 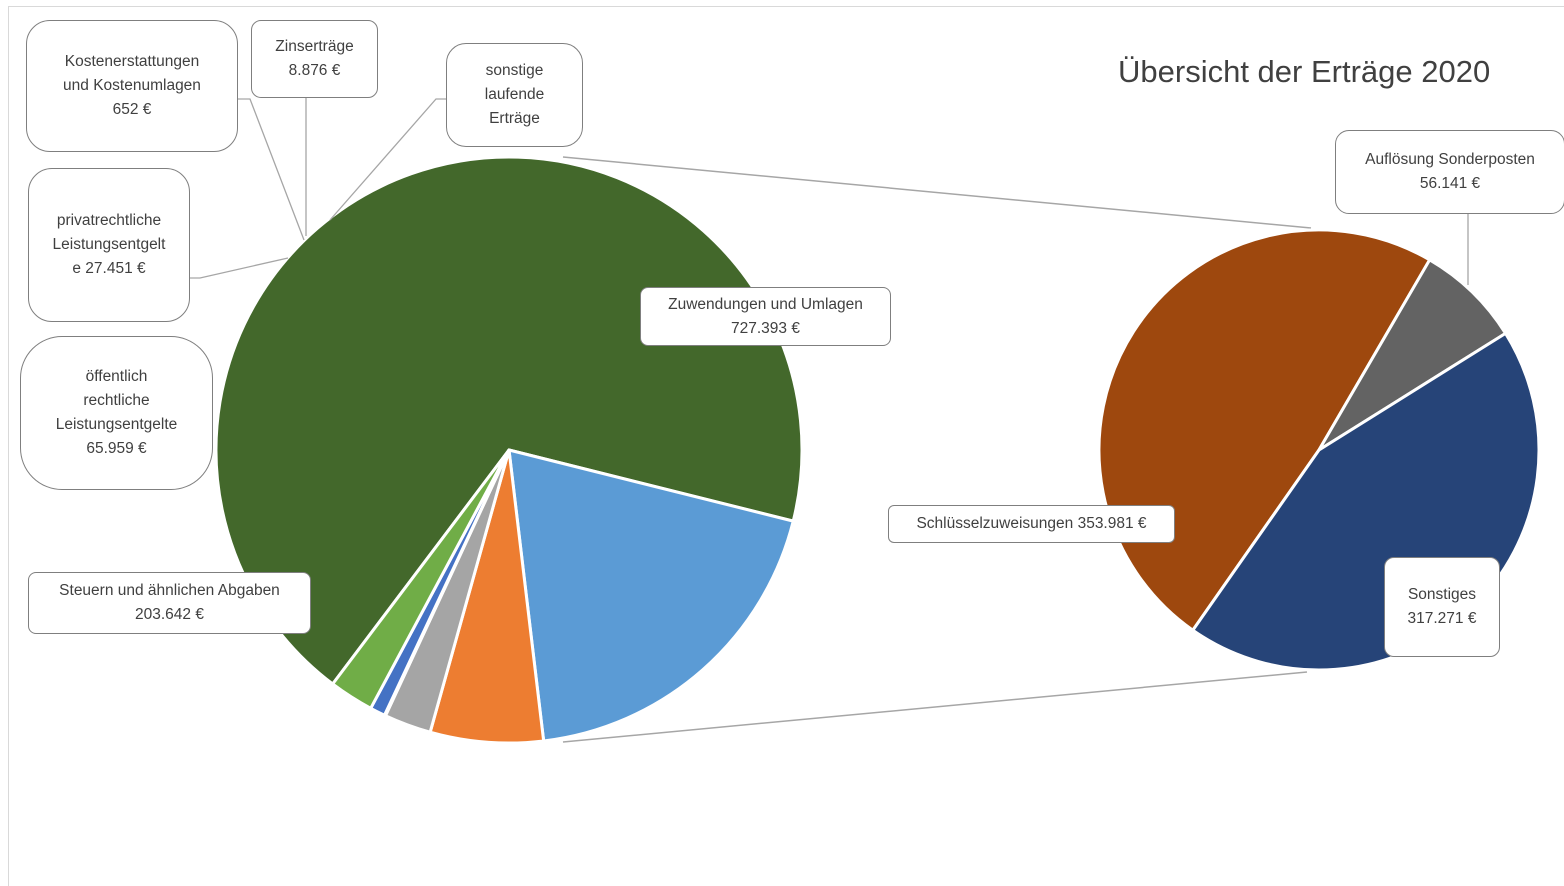 What do you see at coordinates (271, 169) in the screenshot?
I see `leader-line-kosten` at bounding box center [271, 169].